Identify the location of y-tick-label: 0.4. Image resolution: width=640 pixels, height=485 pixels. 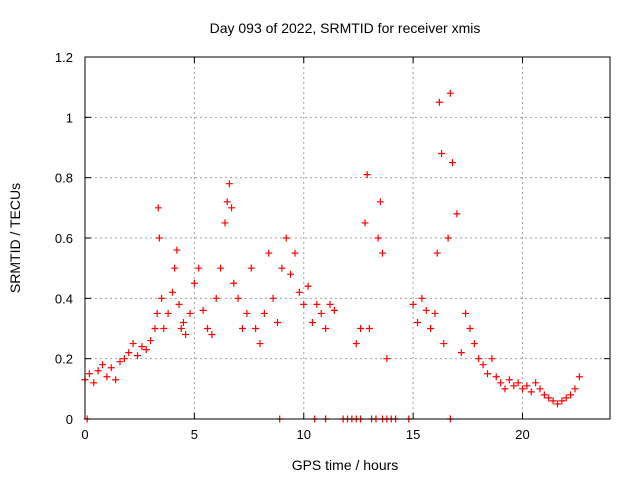
(64, 298).